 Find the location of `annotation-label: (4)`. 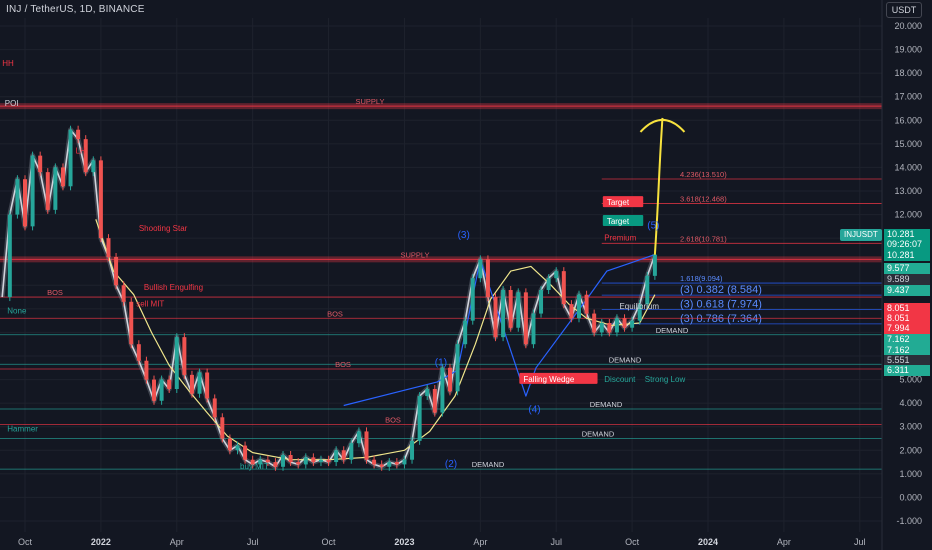

annotation-label: (4) is located at coordinates (534, 410).